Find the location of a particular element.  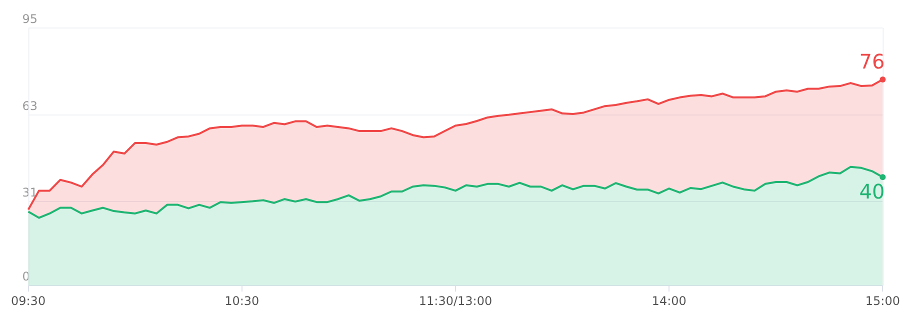

annotation: 76 is located at coordinates (872, 62).